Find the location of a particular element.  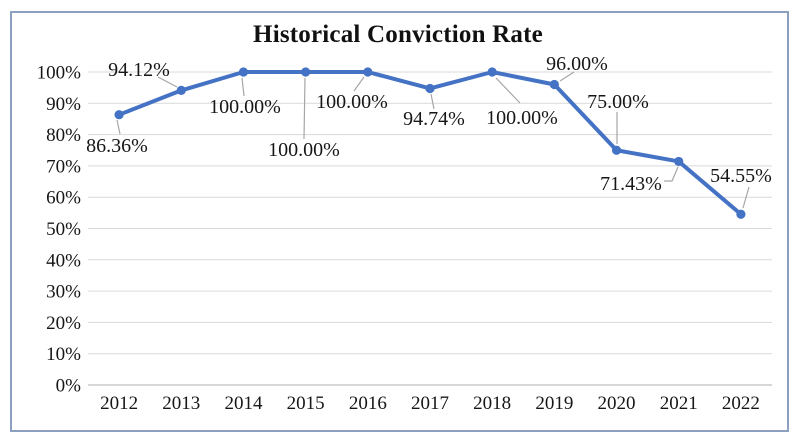

data-point-2014 is located at coordinates (243, 72).